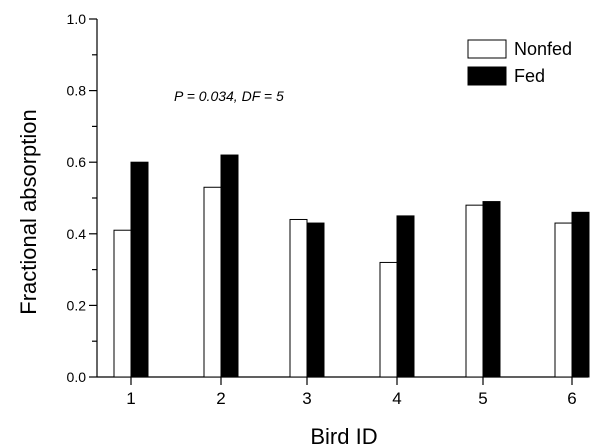 The width and height of the screenshot is (596, 448). Describe the element at coordinates (28, 211) in the screenshot. I see `y-axis-title: Fractional absorption` at that location.